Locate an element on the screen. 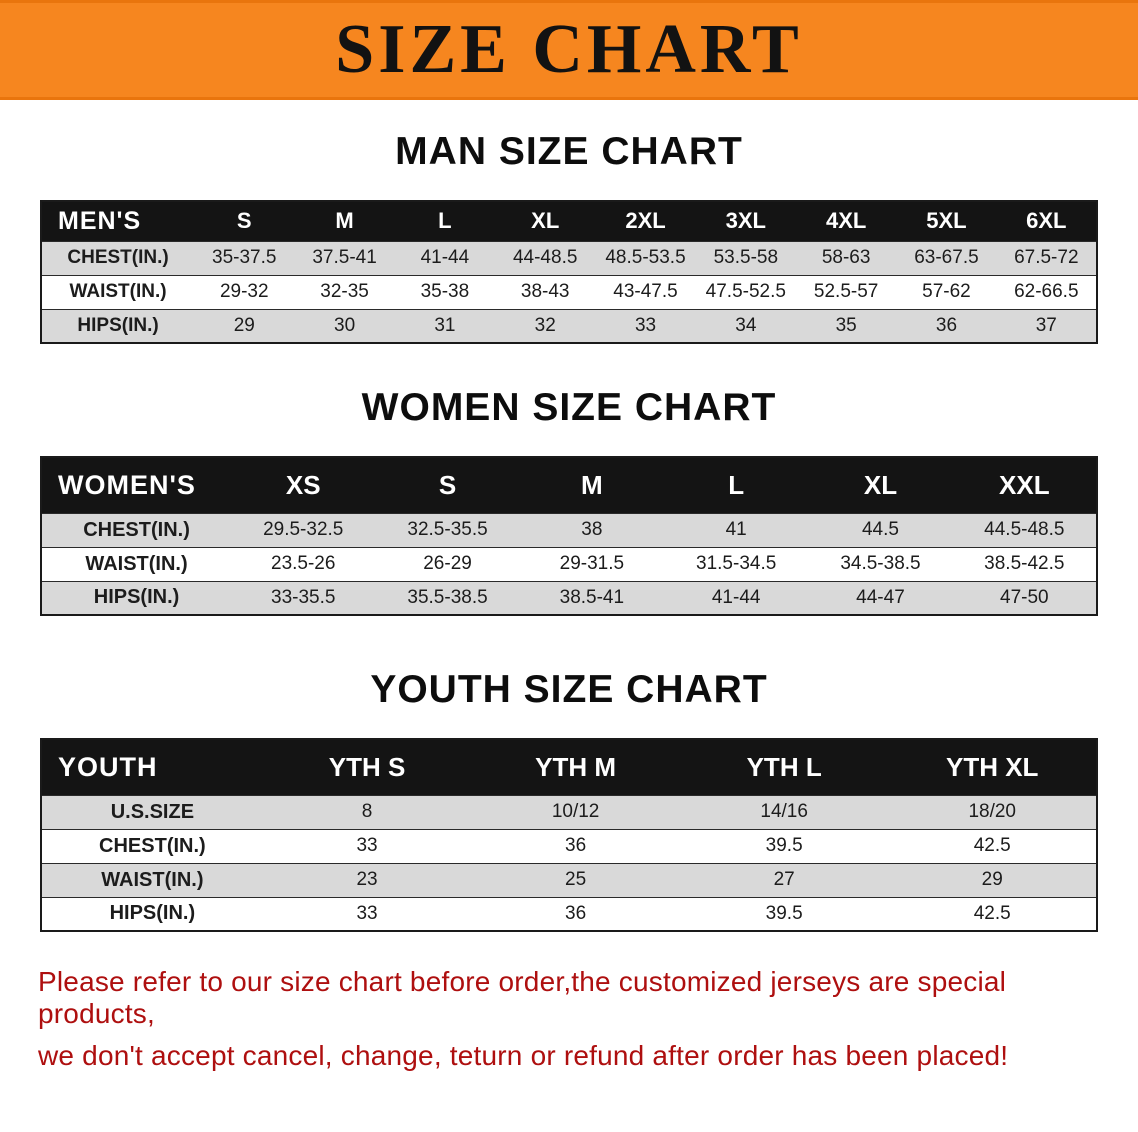 The height and width of the screenshot is (1132, 1138). size-value-cell: 8 is located at coordinates (367, 811).